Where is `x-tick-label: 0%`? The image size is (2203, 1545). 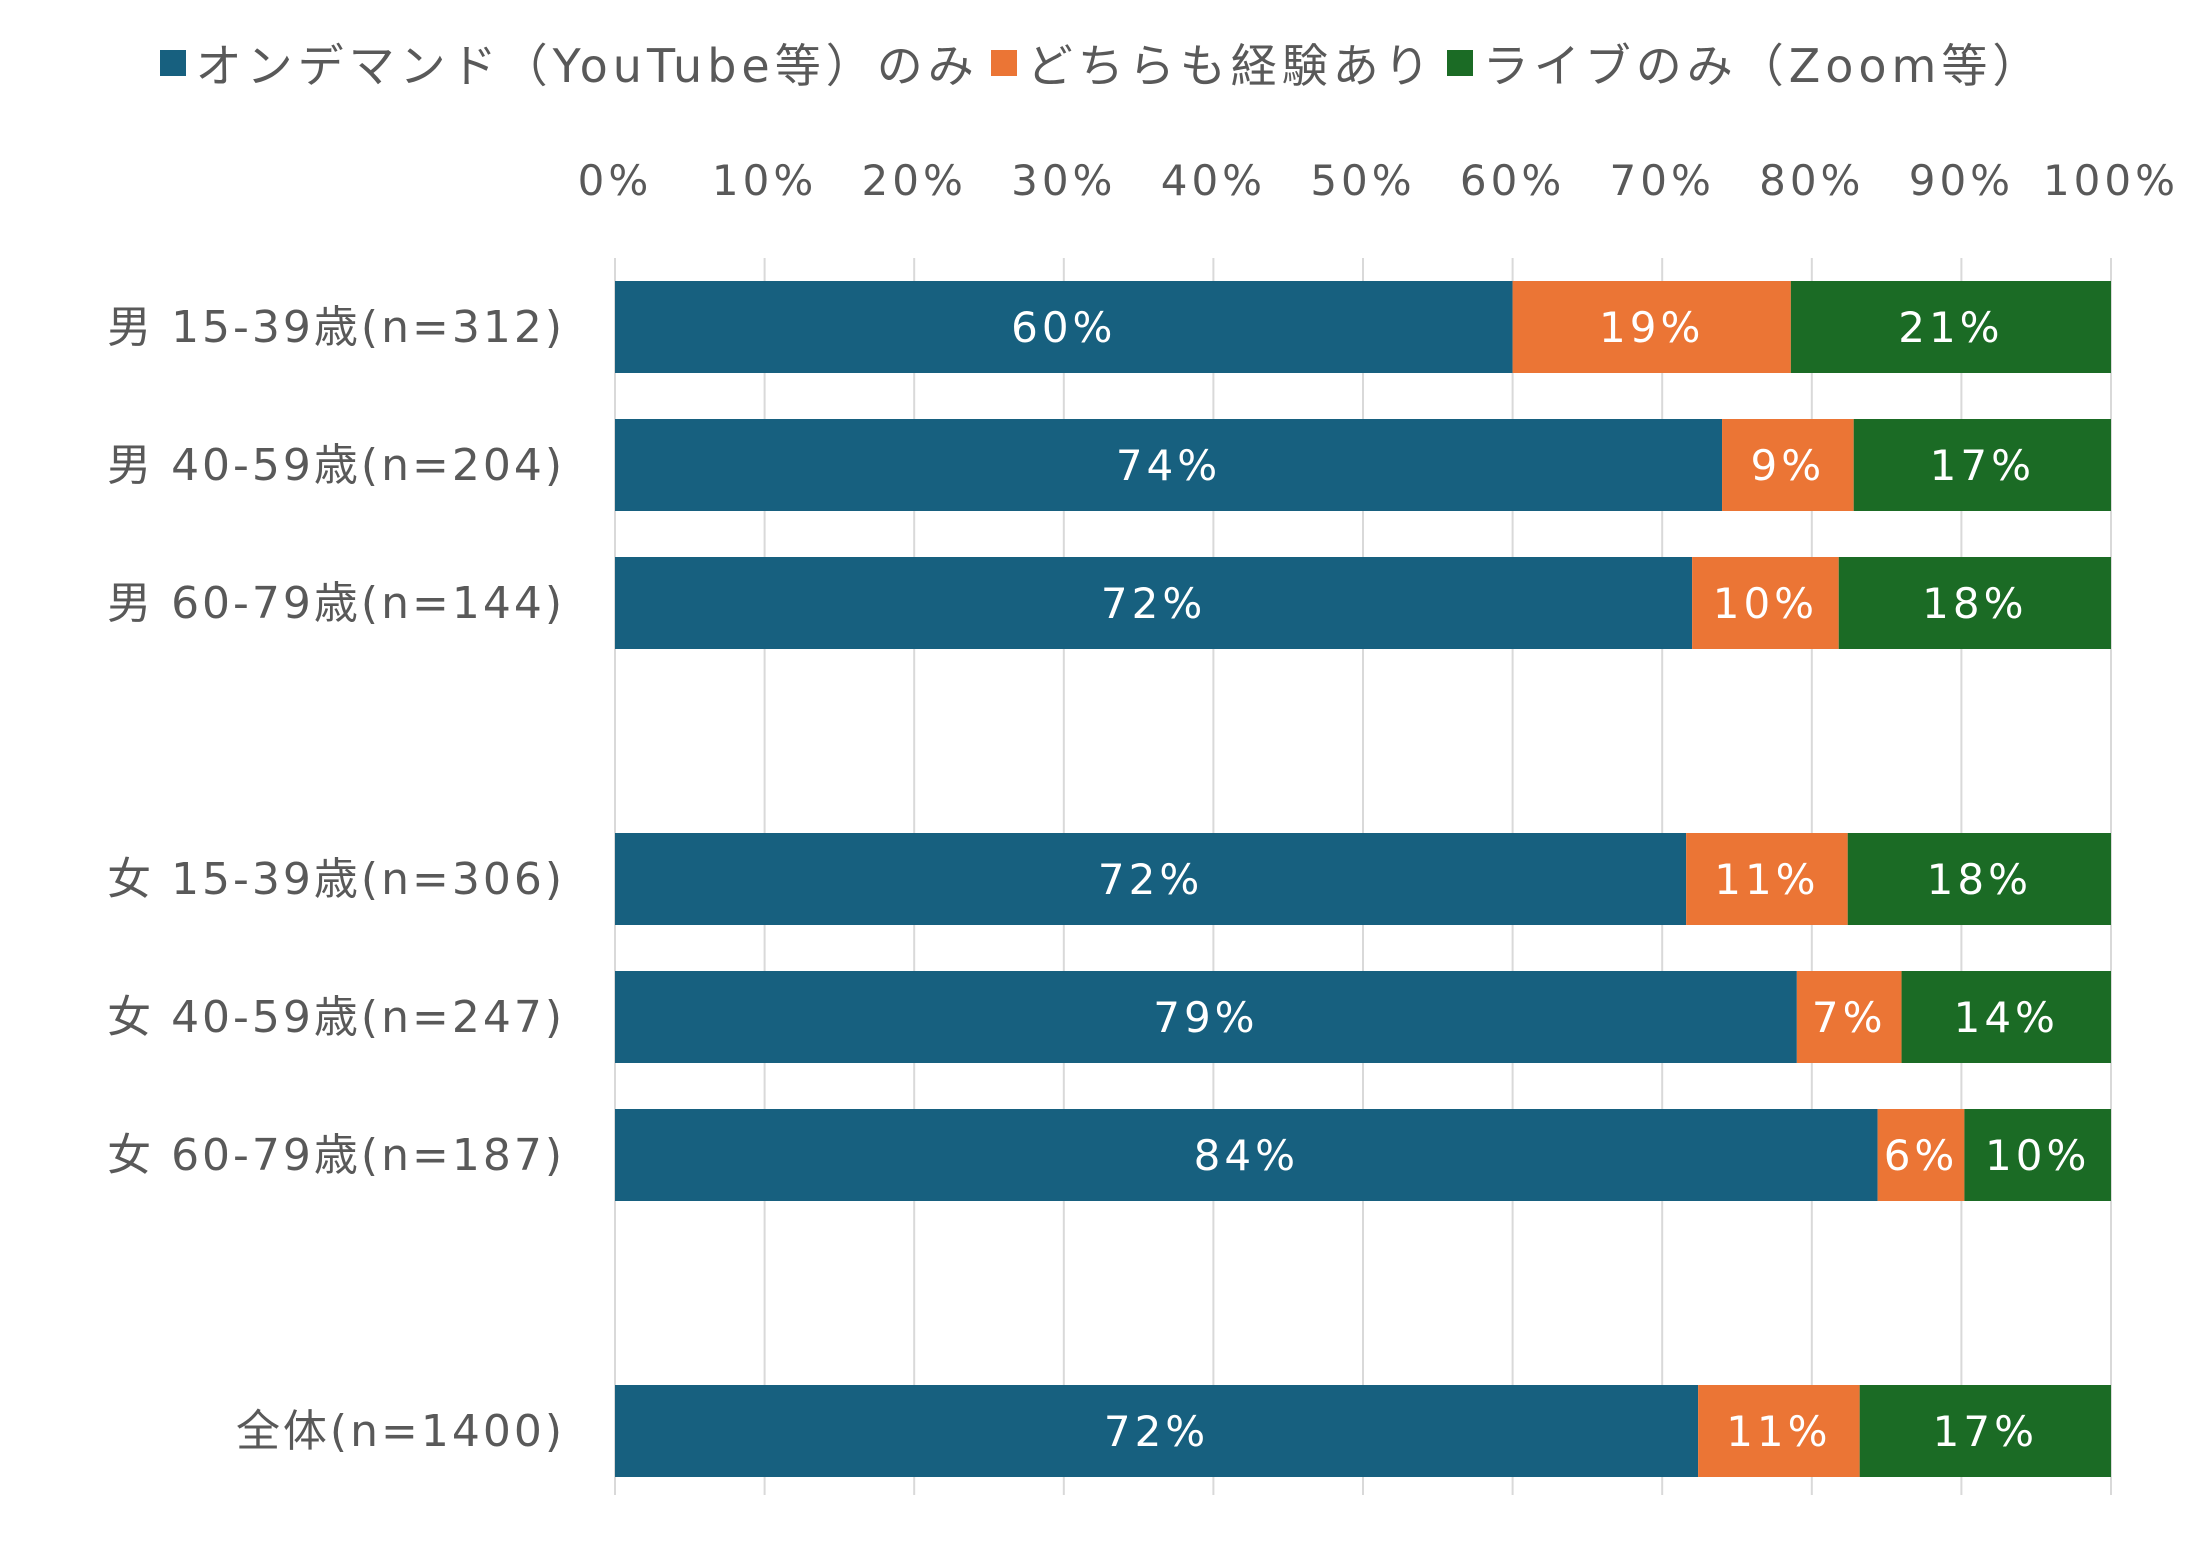
x-tick-label: 0% is located at coordinates (615, 180).